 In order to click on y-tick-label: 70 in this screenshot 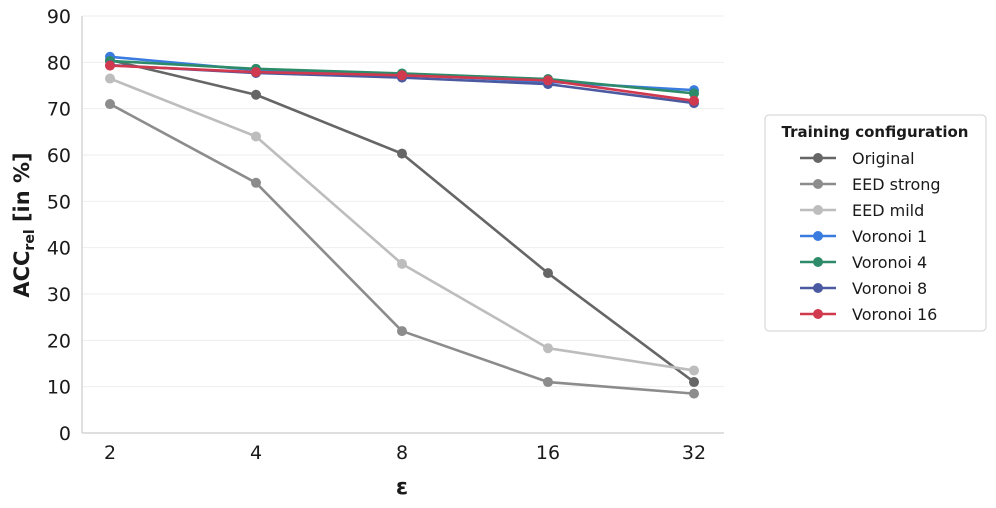, I will do `click(59, 110)`.